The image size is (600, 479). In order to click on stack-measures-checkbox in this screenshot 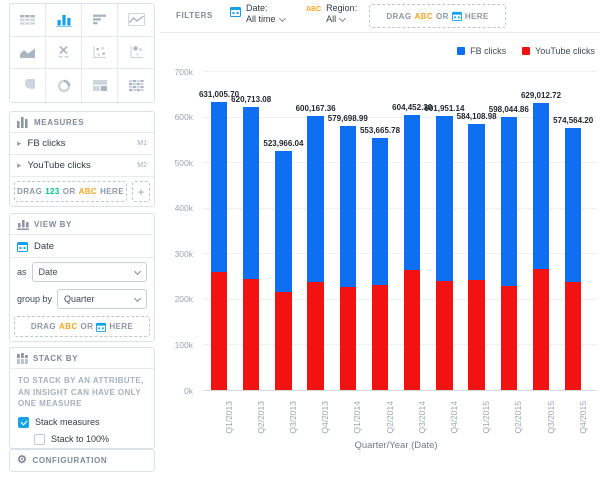, I will do `click(23, 422)`.